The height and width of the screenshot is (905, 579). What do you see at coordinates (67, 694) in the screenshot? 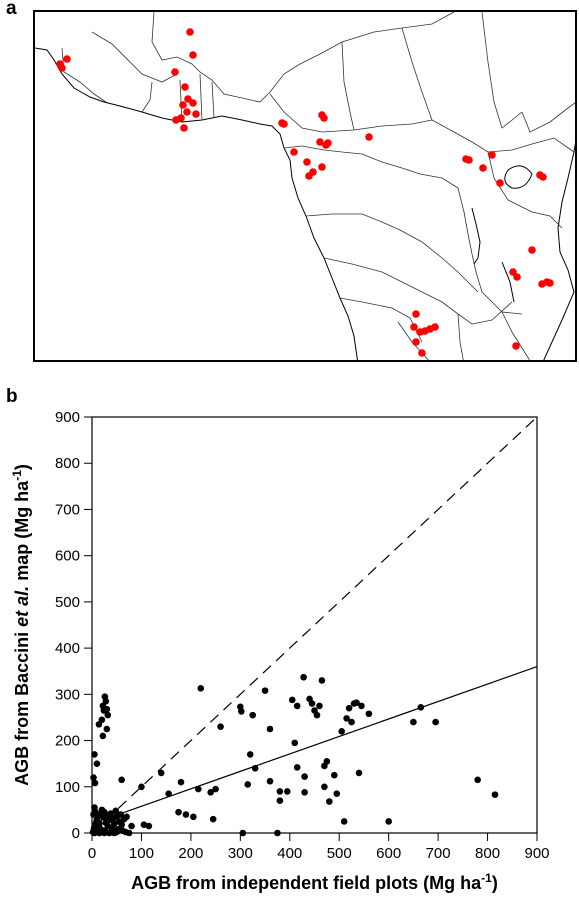
I see `y-tick-label: 300` at bounding box center [67, 694].